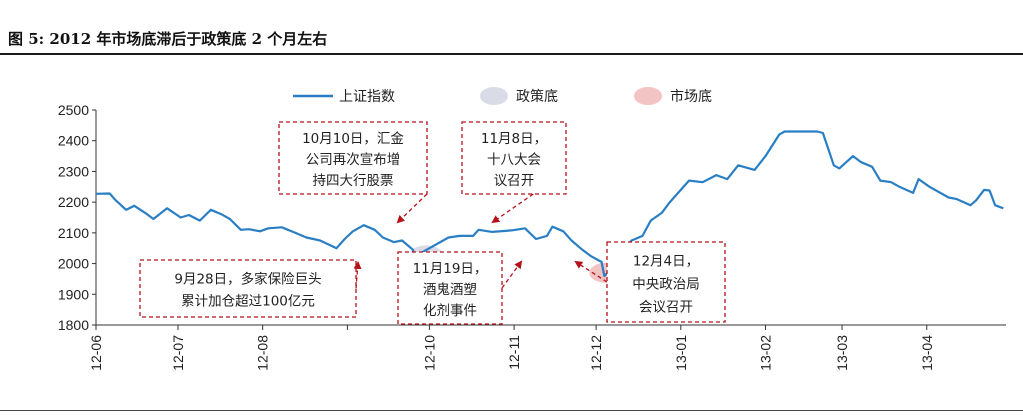 This screenshot has width=1023, height=417. What do you see at coordinates (73, 294) in the screenshot?
I see `y-tick-label: 1900` at bounding box center [73, 294].